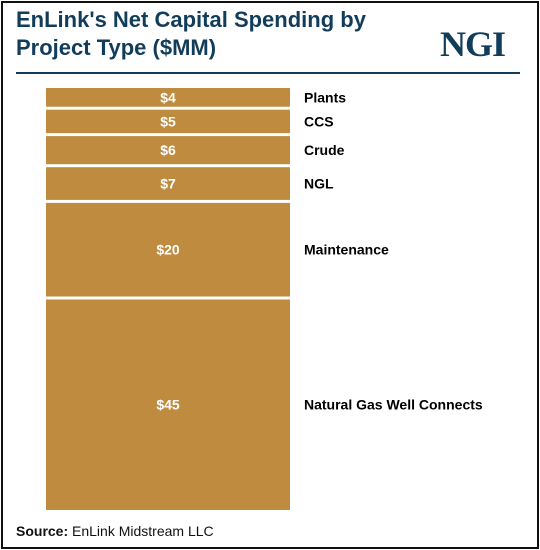 This screenshot has height=550, width=540. I want to click on bar-value-label: $6, so click(168, 150).